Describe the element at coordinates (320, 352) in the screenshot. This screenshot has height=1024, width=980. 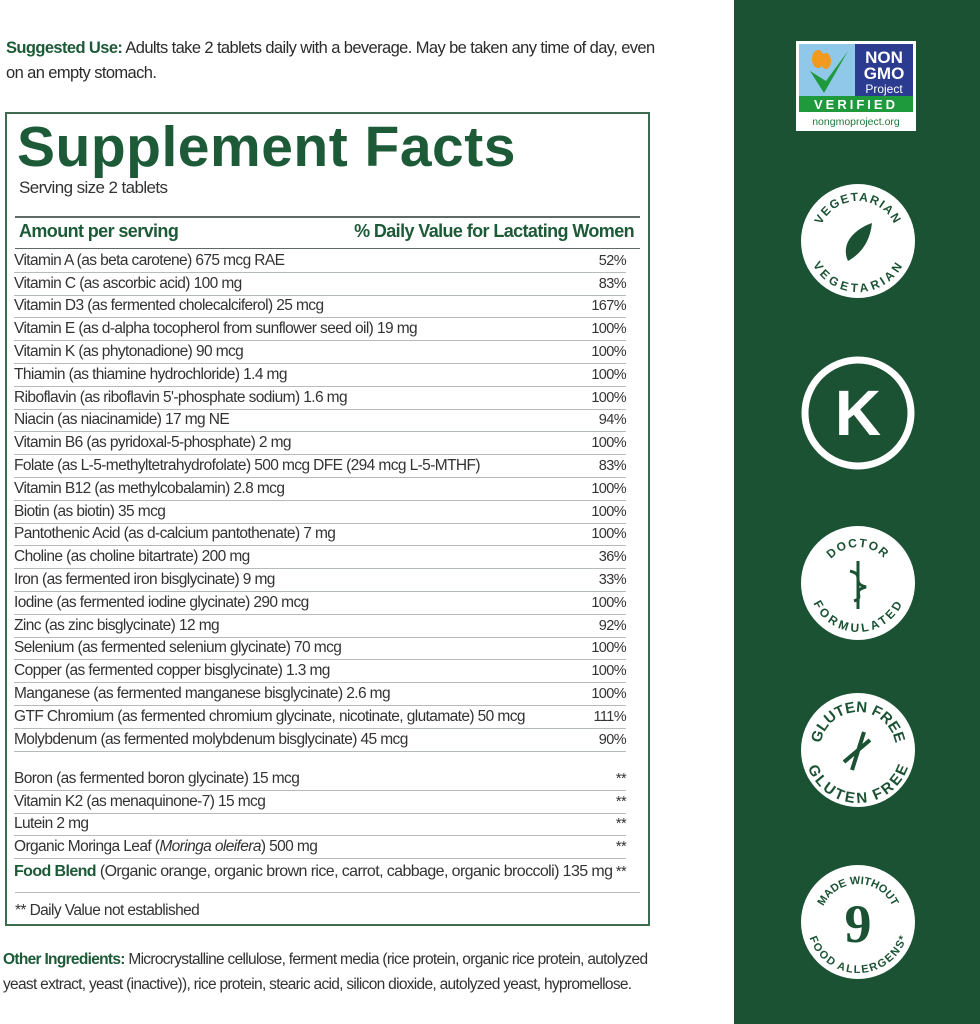
I see `table-row: Vitamin K (as phytonadione) 90 mcg 100%` at that location.